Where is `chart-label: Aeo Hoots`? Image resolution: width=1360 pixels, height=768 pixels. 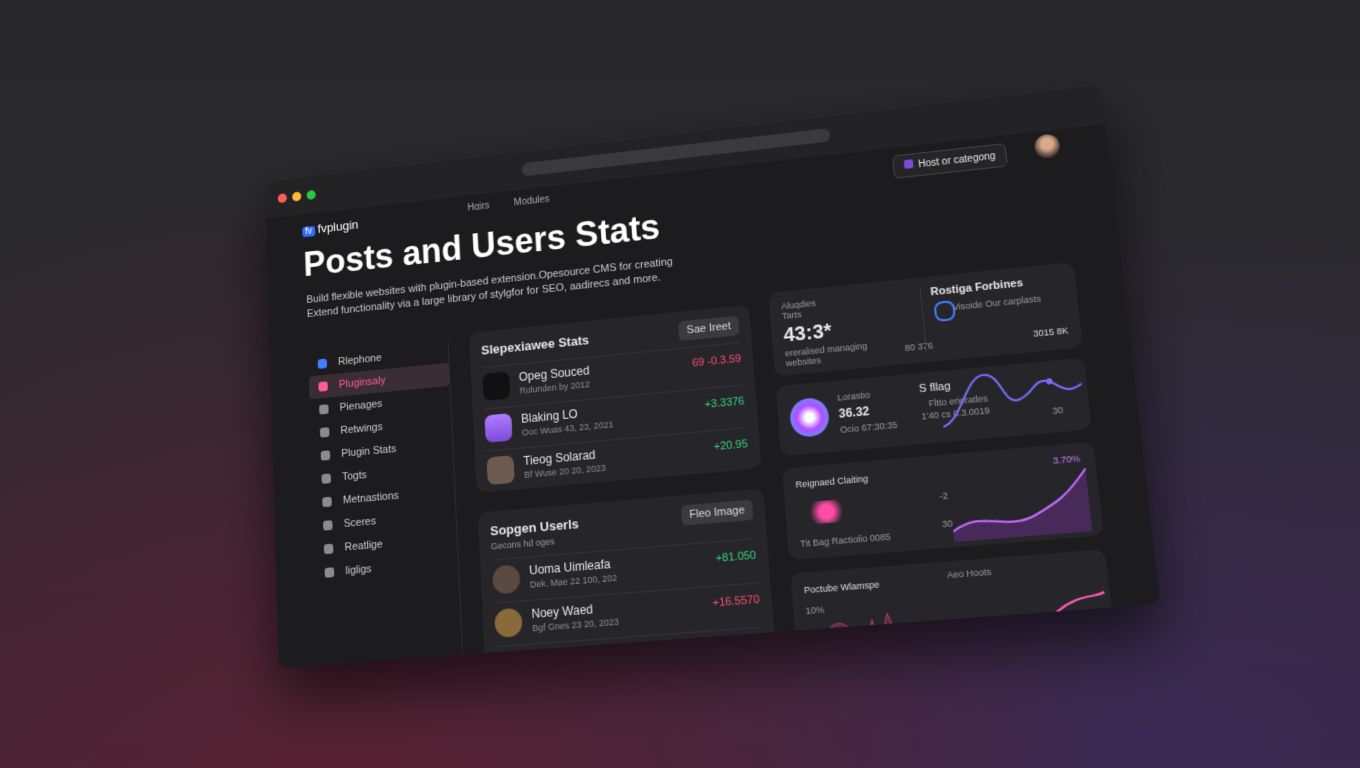 chart-label: Aeo Hoots is located at coordinates (969, 573).